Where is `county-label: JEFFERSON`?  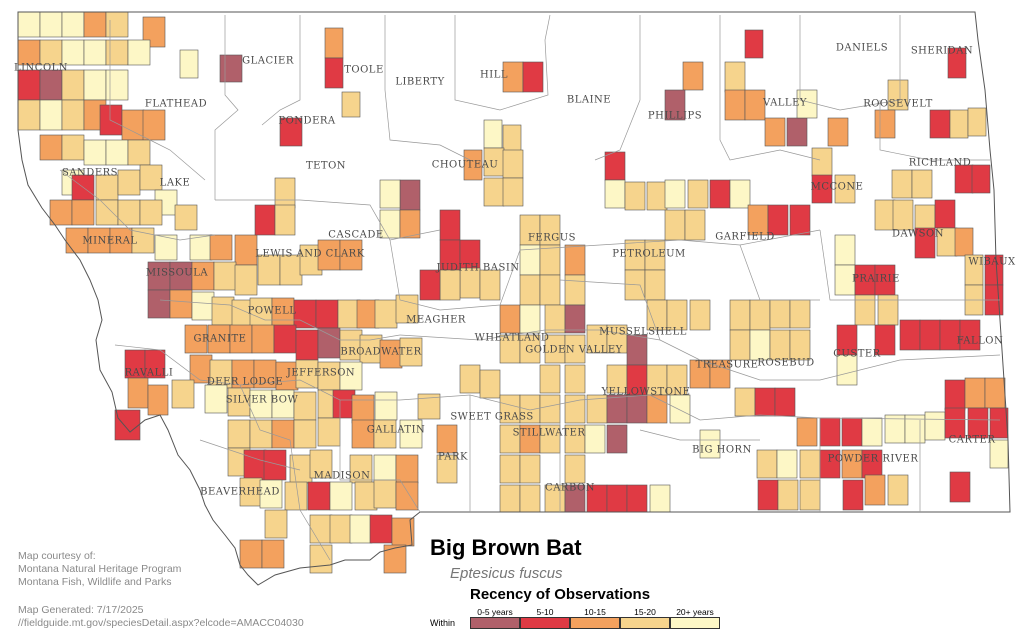
county-label: JEFFERSON is located at coordinates (321, 373).